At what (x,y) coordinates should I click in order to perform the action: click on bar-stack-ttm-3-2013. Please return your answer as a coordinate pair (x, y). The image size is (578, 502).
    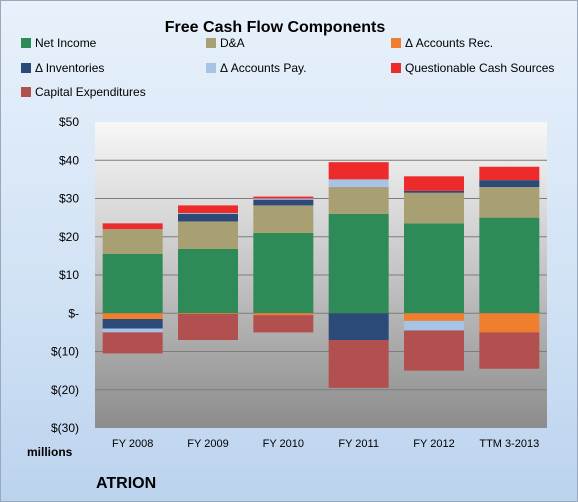
    Looking at the image, I should click on (509, 267).